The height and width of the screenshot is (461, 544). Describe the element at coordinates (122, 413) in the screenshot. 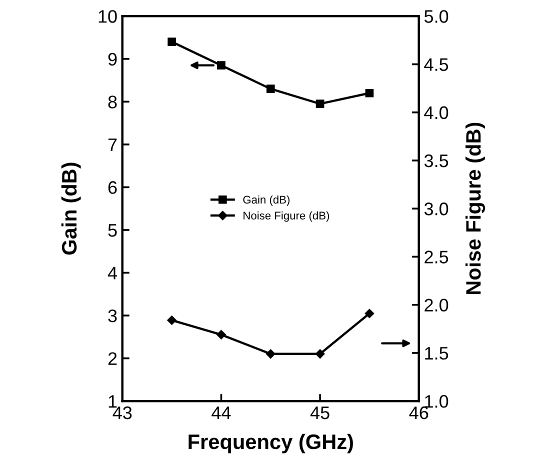

I see `x-tick-label: 43` at that location.